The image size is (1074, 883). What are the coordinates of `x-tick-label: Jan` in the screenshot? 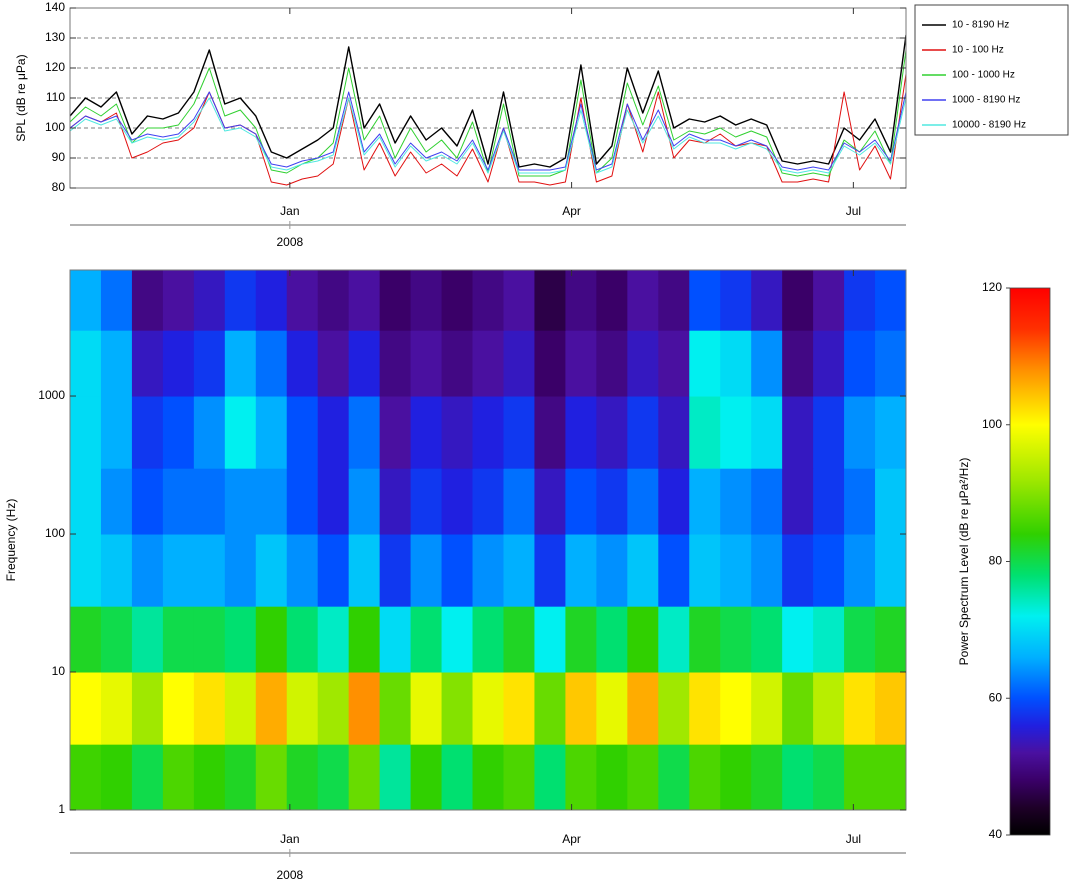 It's located at (289, 211).